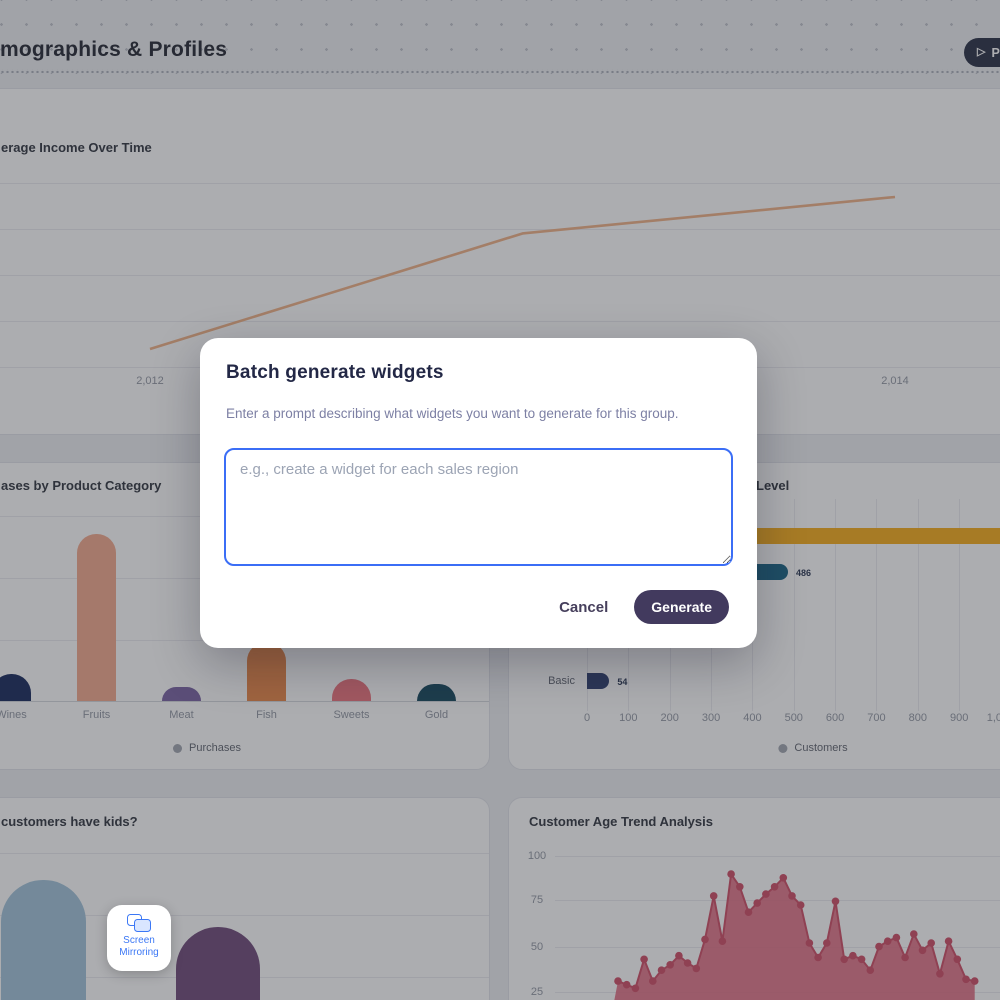  Describe the element at coordinates (114, 49) in the screenshot. I see `page-title: mographics & Profiles` at that location.